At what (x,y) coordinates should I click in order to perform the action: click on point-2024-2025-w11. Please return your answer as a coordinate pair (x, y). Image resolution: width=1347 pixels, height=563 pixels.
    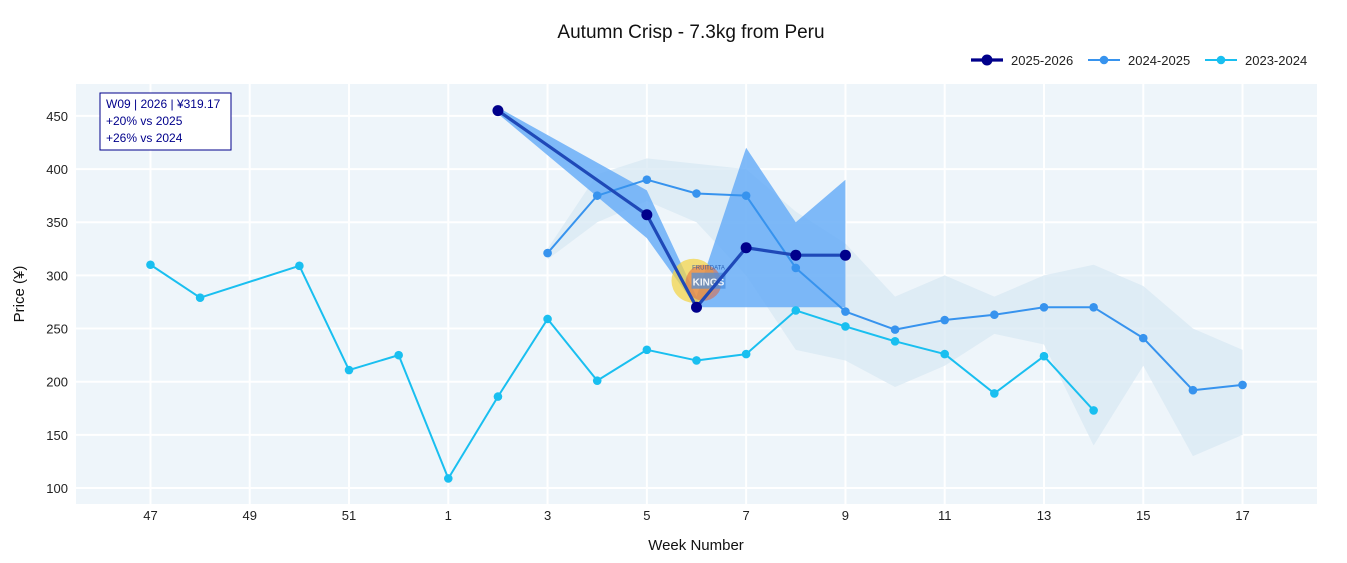
    Looking at the image, I should click on (944, 320).